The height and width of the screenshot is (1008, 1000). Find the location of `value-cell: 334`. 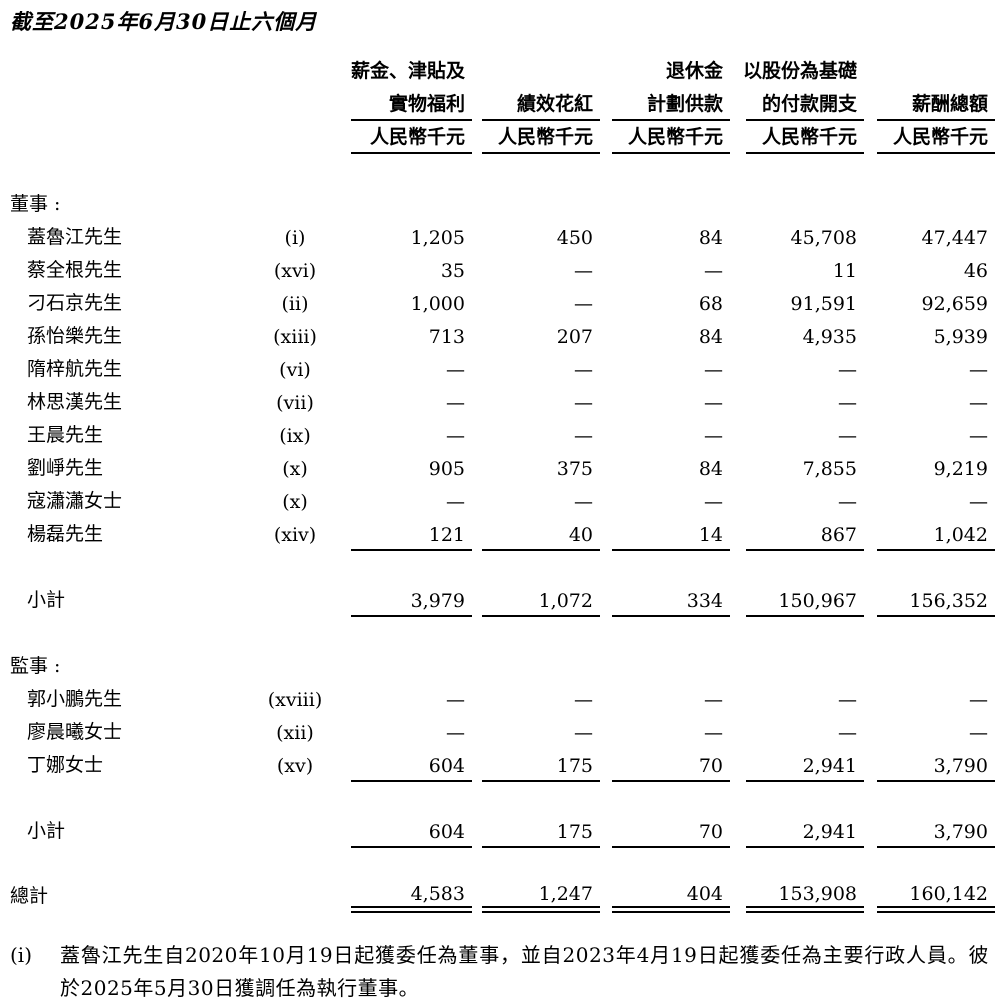

value-cell: 334 is located at coordinates (671, 600).